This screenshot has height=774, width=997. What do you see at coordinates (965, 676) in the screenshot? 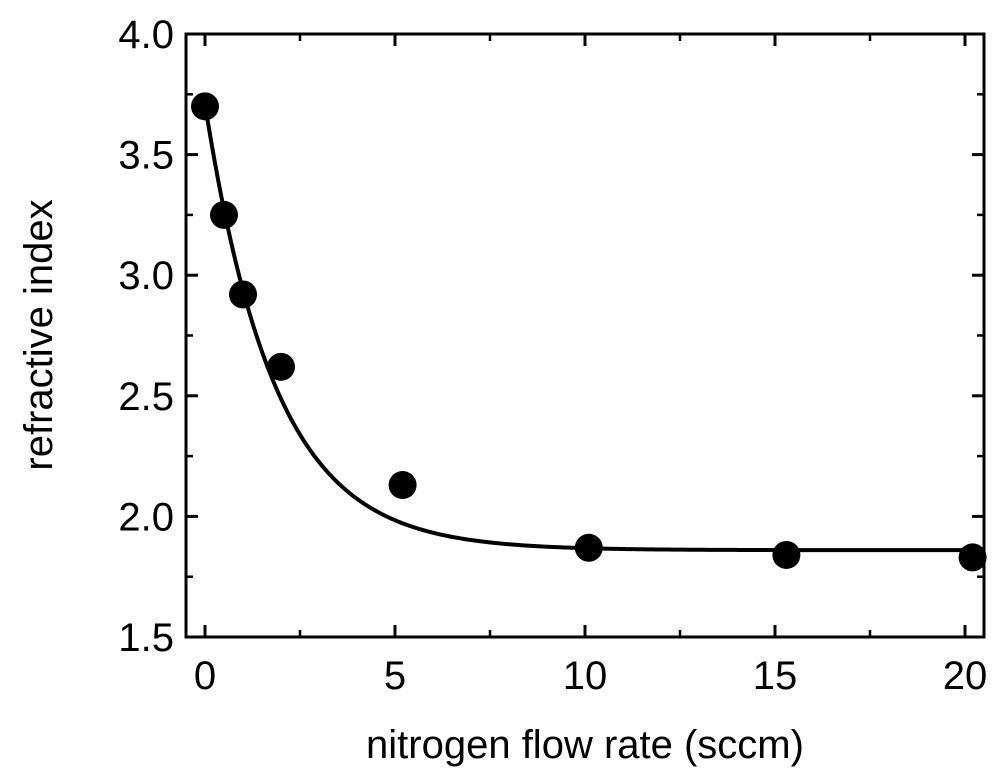
I see `x-tick-label: 20` at bounding box center [965, 676].